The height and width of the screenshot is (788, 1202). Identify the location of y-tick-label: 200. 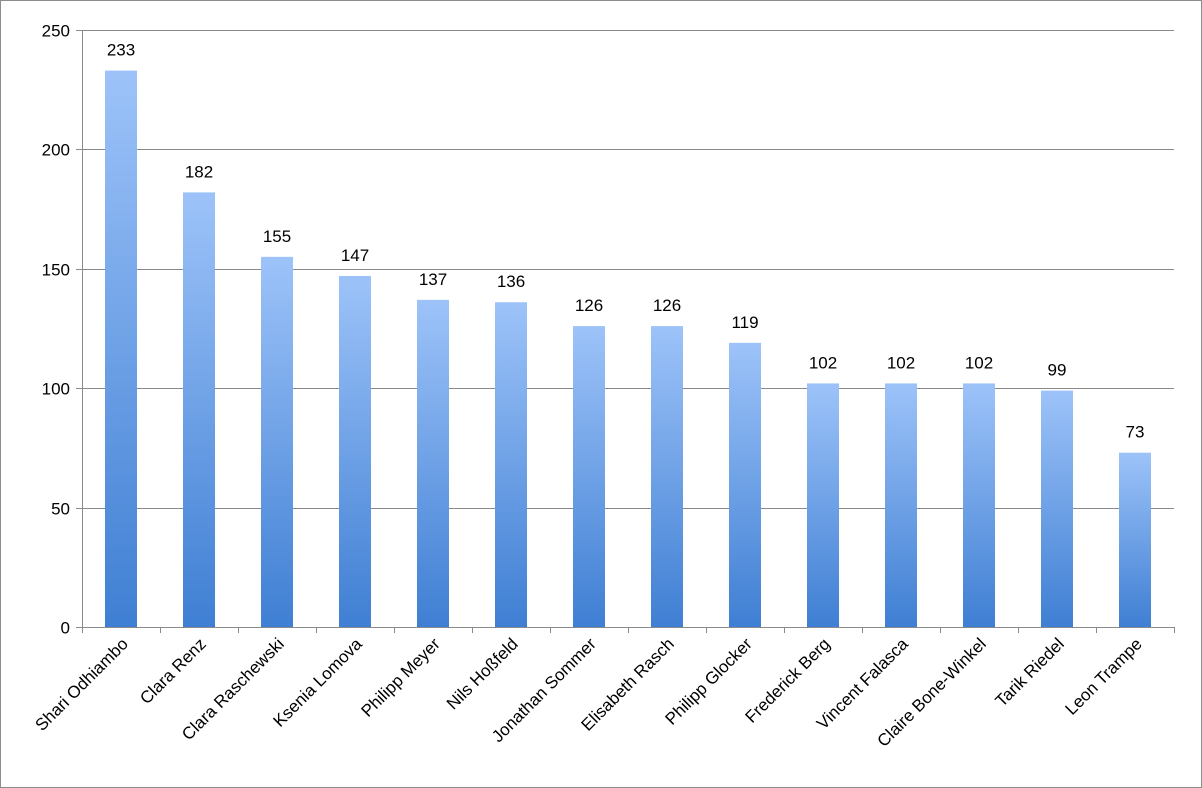
(56, 150).